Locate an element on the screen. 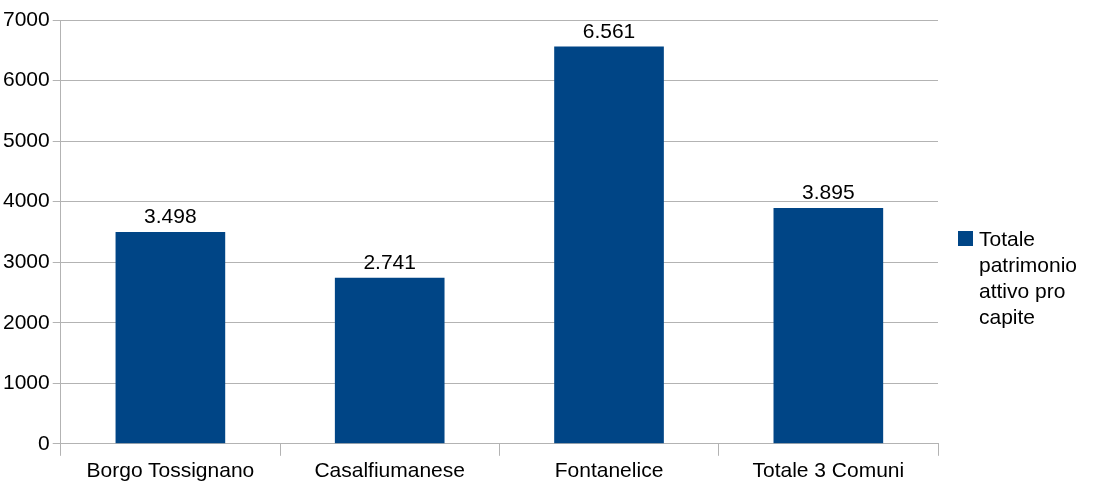  y-tick-label: 2000 is located at coordinates (26, 321).